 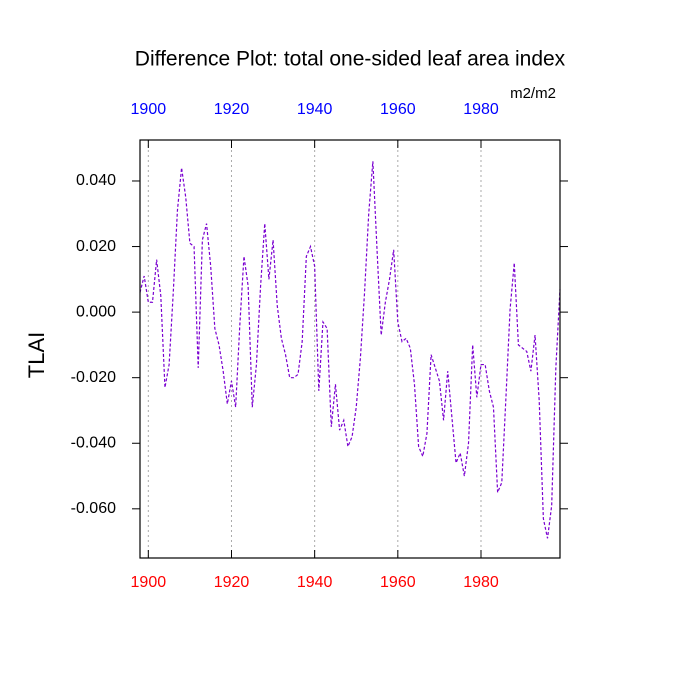 What do you see at coordinates (96, 246) in the screenshot?
I see `y-tick-label: 0.020` at bounding box center [96, 246].